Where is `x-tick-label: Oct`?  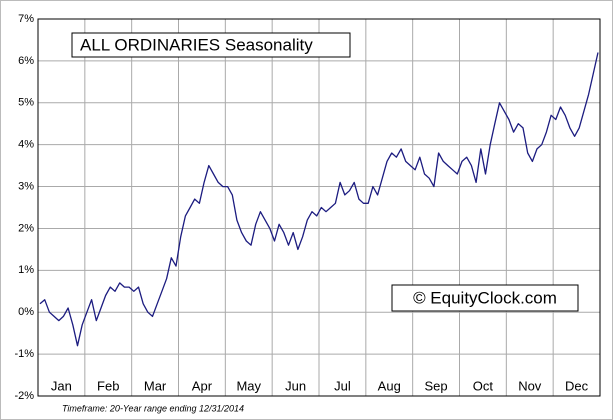
x-tick-label: Oct is located at coordinates (483, 385).